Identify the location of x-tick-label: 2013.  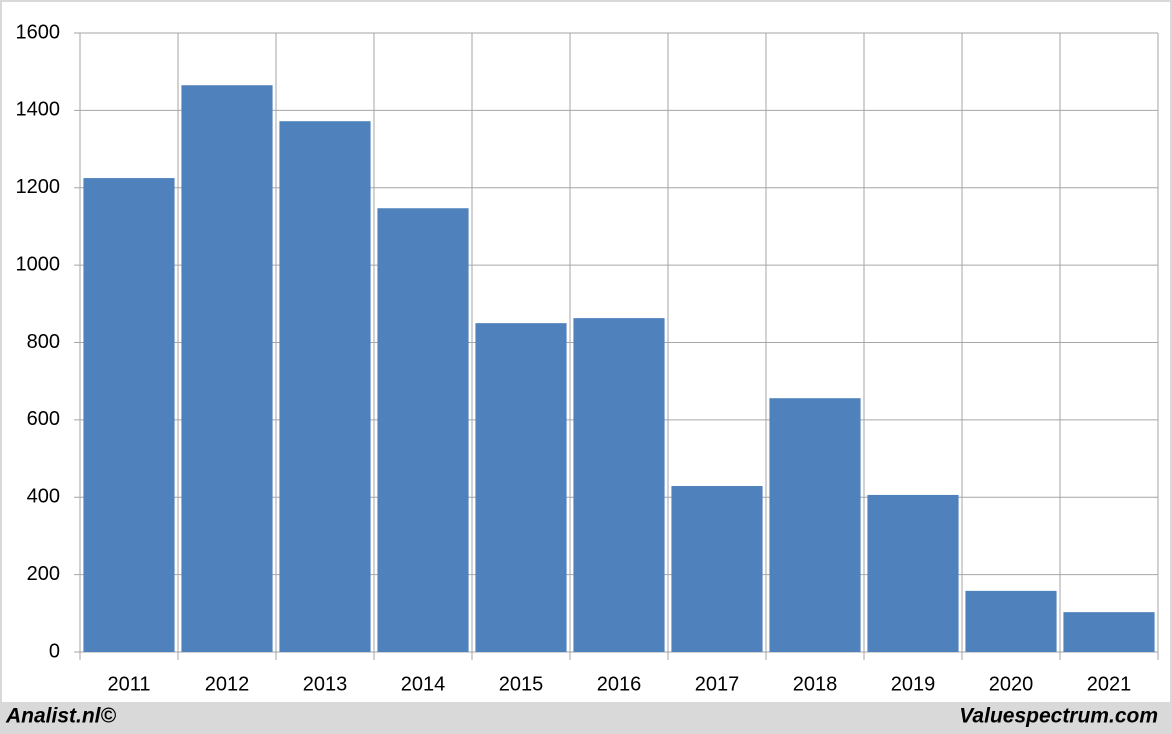
(325, 684).